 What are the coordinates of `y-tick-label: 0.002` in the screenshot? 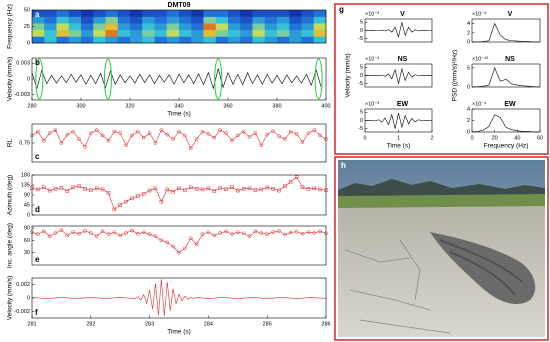 It's located at (23, 285).